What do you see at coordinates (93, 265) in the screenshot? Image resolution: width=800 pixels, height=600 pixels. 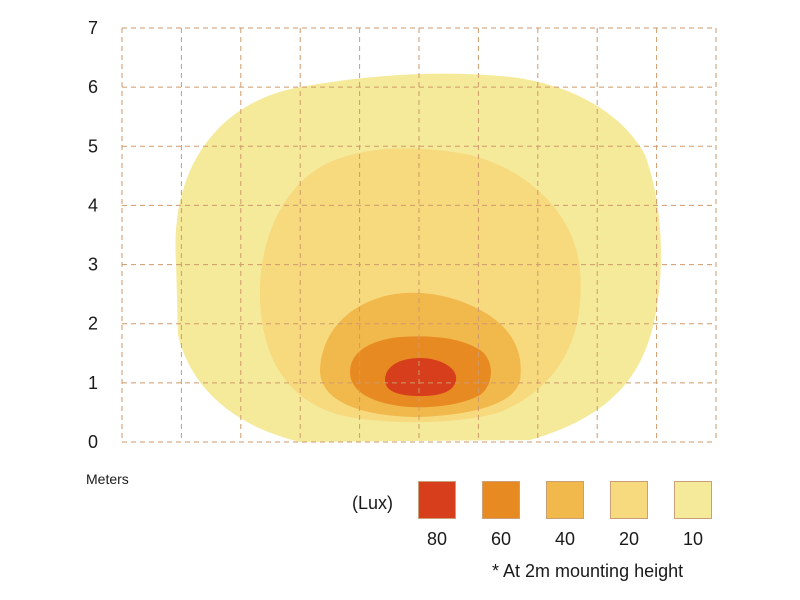 I see `y-tick-label: 3` at bounding box center [93, 265].